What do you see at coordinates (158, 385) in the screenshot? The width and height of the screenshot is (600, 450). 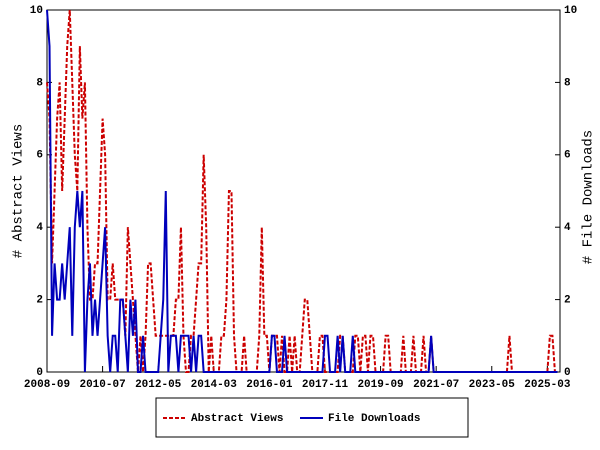 I see `x-tick-label: 2012-05` at bounding box center [158, 385].